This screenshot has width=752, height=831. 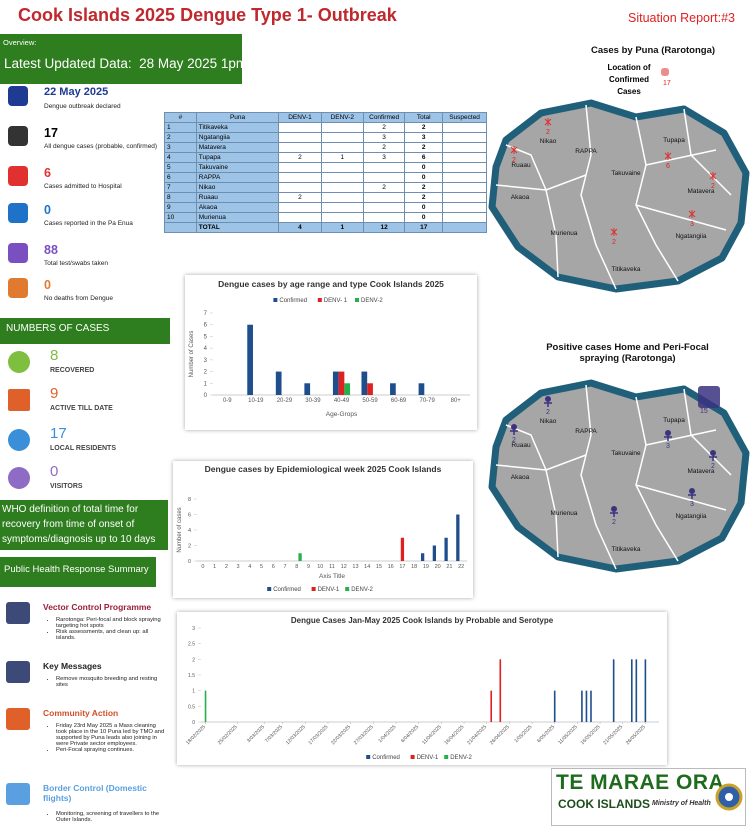 What do you see at coordinates (424, 227) in the screenshot?
I see `table-cell: 17` at bounding box center [424, 227].